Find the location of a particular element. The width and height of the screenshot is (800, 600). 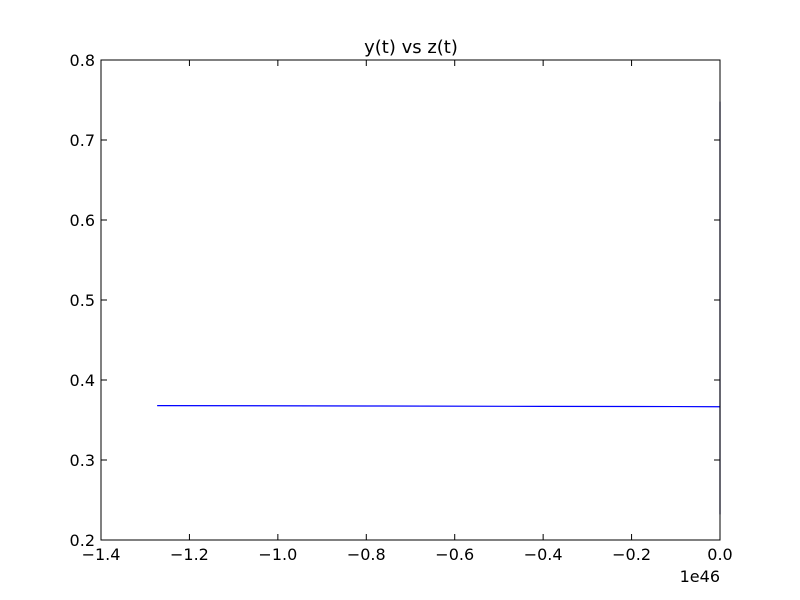

x-tick-label: −0.4 is located at coordinates (543, 554).